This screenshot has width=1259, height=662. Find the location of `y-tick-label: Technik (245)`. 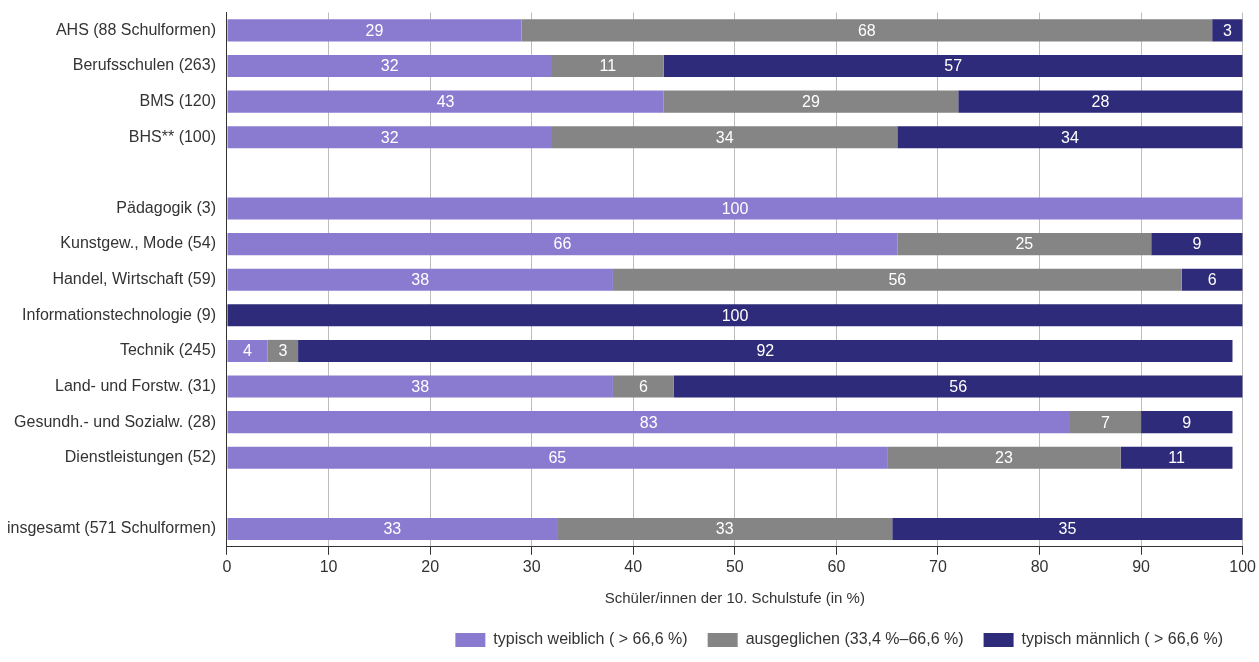

y-tick-label: Technik (245) is located at coordinates (167, 350).